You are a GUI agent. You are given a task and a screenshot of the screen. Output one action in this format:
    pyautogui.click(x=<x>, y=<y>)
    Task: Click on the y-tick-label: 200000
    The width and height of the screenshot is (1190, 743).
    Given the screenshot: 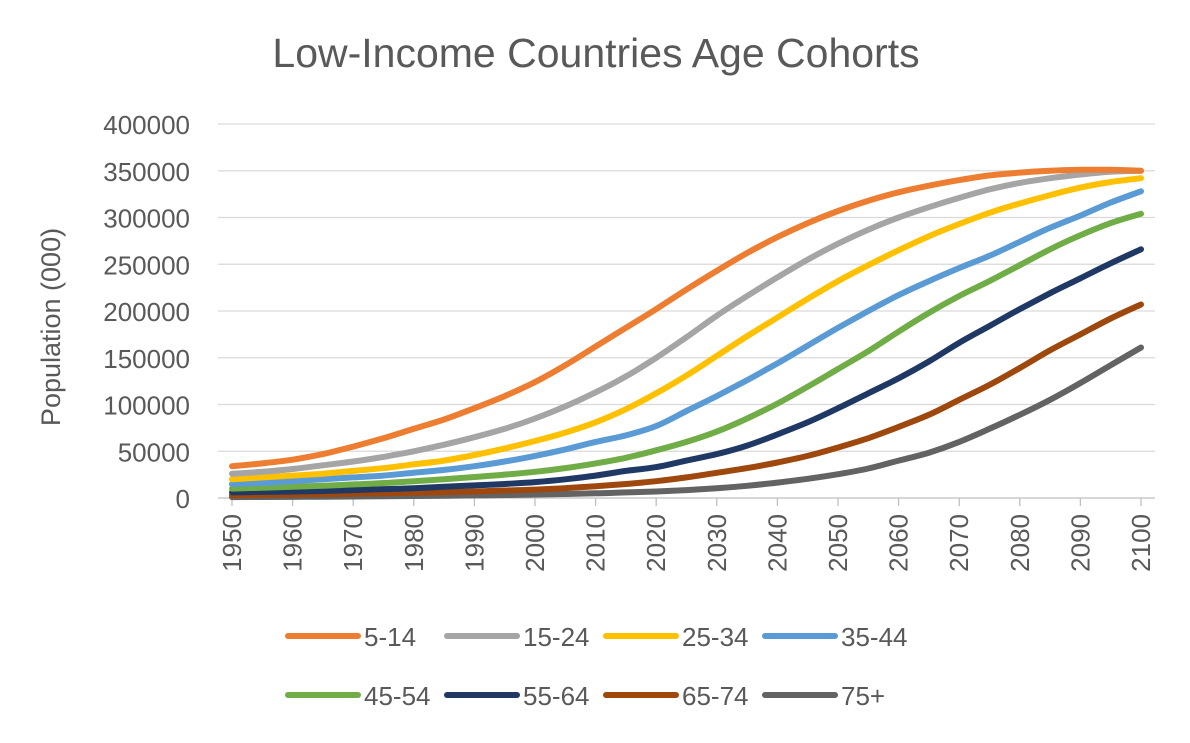 What is the action you would take?
    pyautogui.click(x=146, y=312)
    